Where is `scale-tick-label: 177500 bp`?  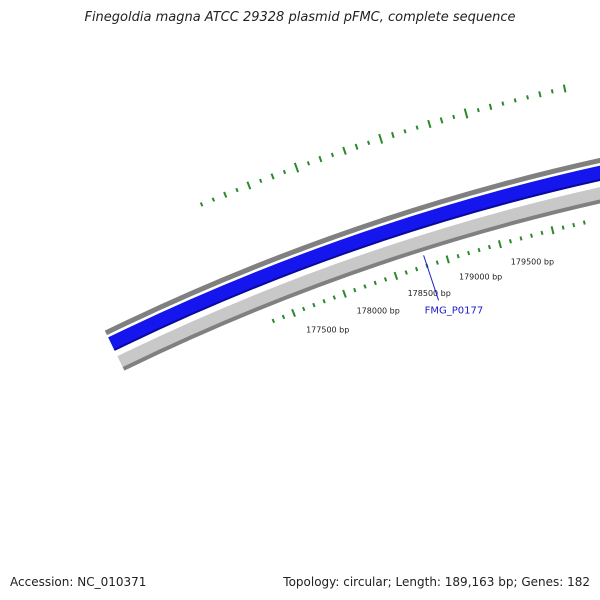
scale-tick-label: 177500 bp is located at coordinates (327, 330).